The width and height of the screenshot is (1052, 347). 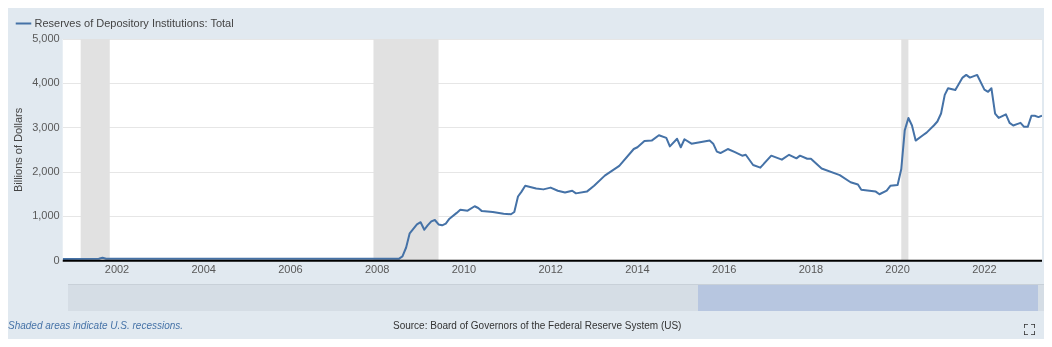 What do you see at coordinates (811, 269) in the screenshot?
I see `x-tick-label: 2018` at bounding box center [811, 269].